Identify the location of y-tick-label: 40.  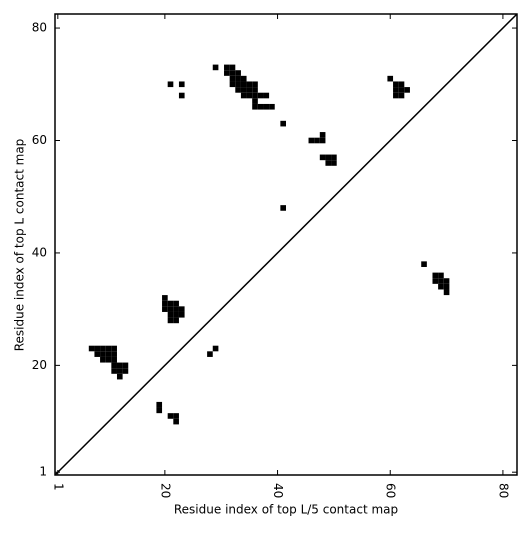
(39, 252).